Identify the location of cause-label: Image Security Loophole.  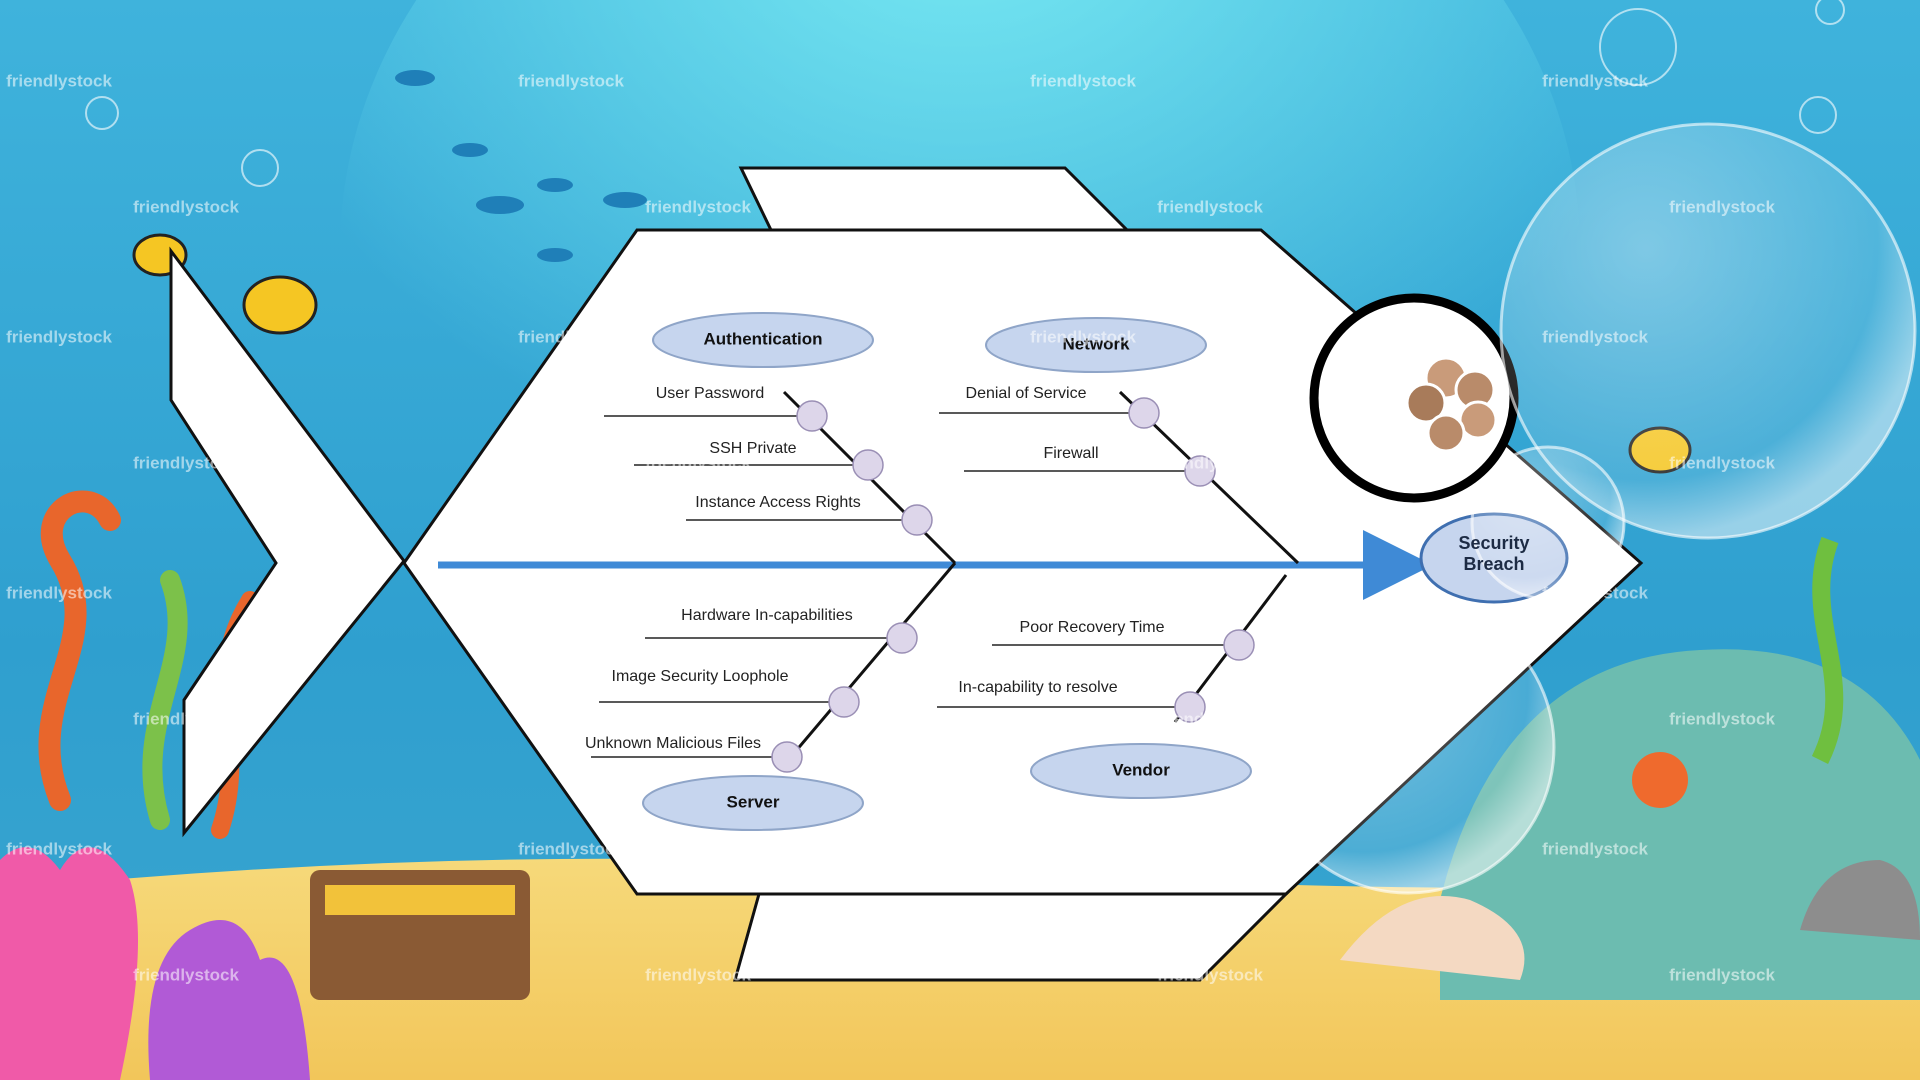
(700, 676).